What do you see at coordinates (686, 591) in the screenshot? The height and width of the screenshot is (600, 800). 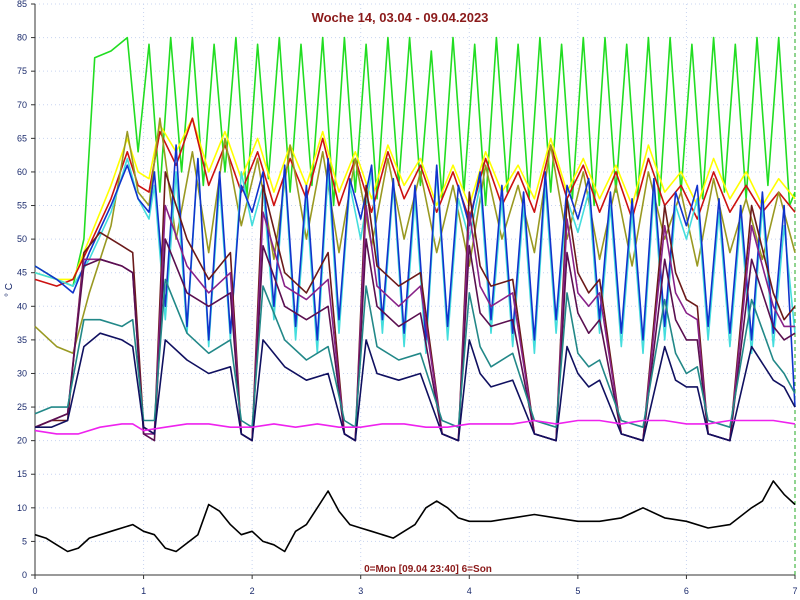 I see `x-tick-label: 6` at bounding box center [686, 591].